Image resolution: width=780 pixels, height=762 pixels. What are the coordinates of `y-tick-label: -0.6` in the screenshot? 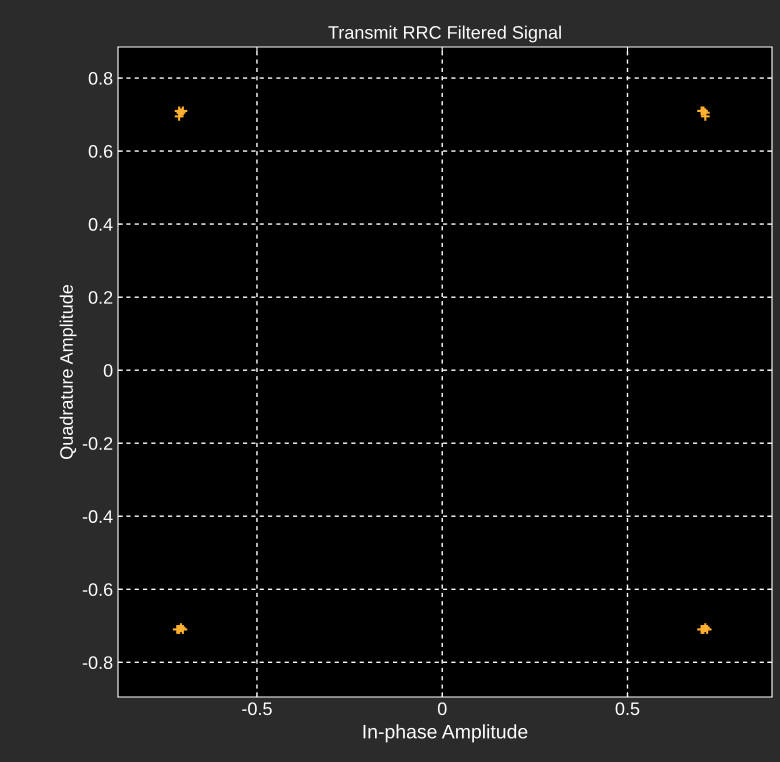 It's located at (97, 589).